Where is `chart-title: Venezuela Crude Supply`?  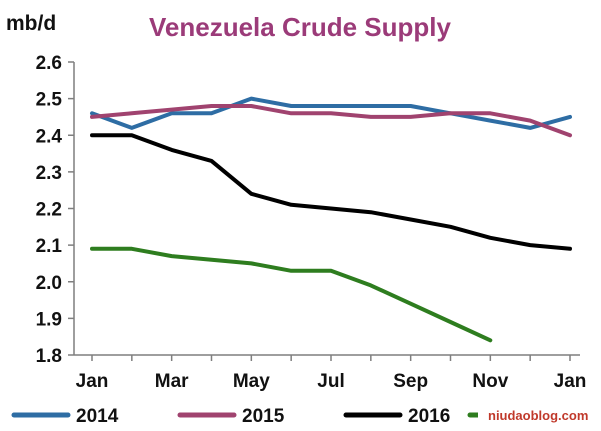 chart-title: Venezuela Crude Supply is located at coordinates (300, 27).